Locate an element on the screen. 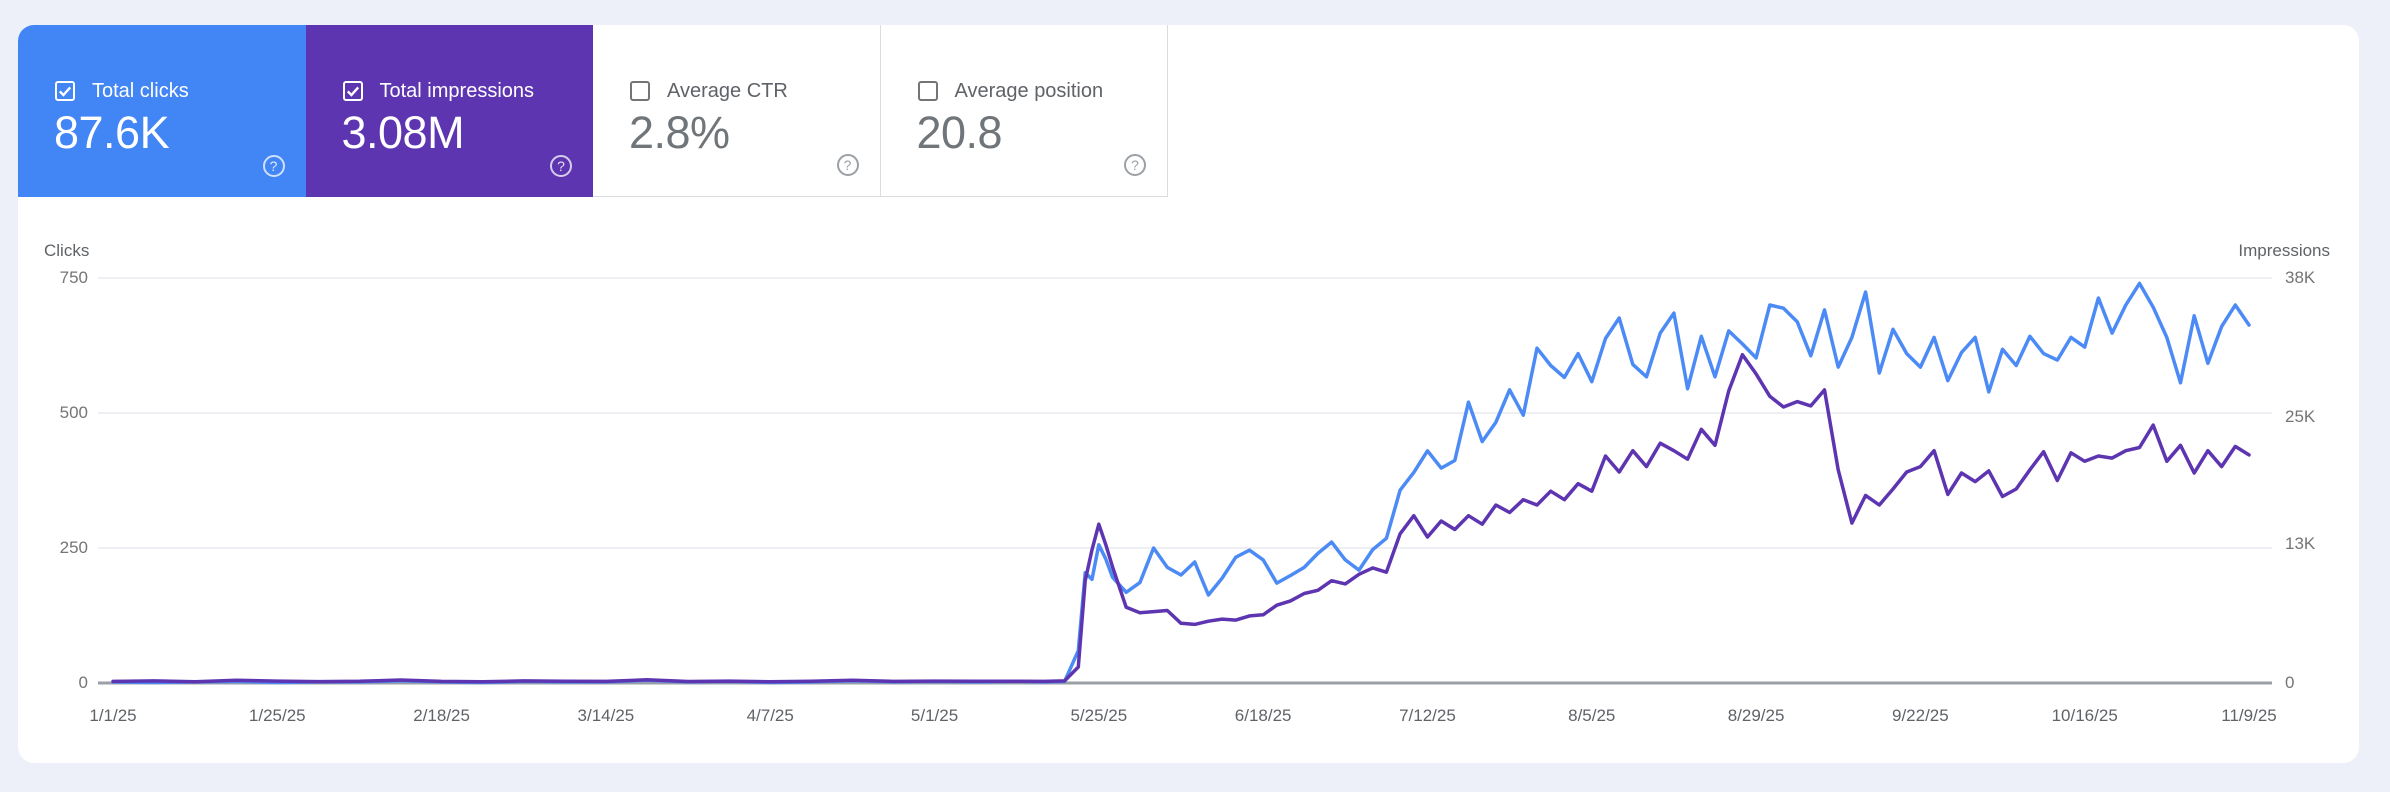  tick-x-label: 8/5/25 is located at coordinates (1592, 715).